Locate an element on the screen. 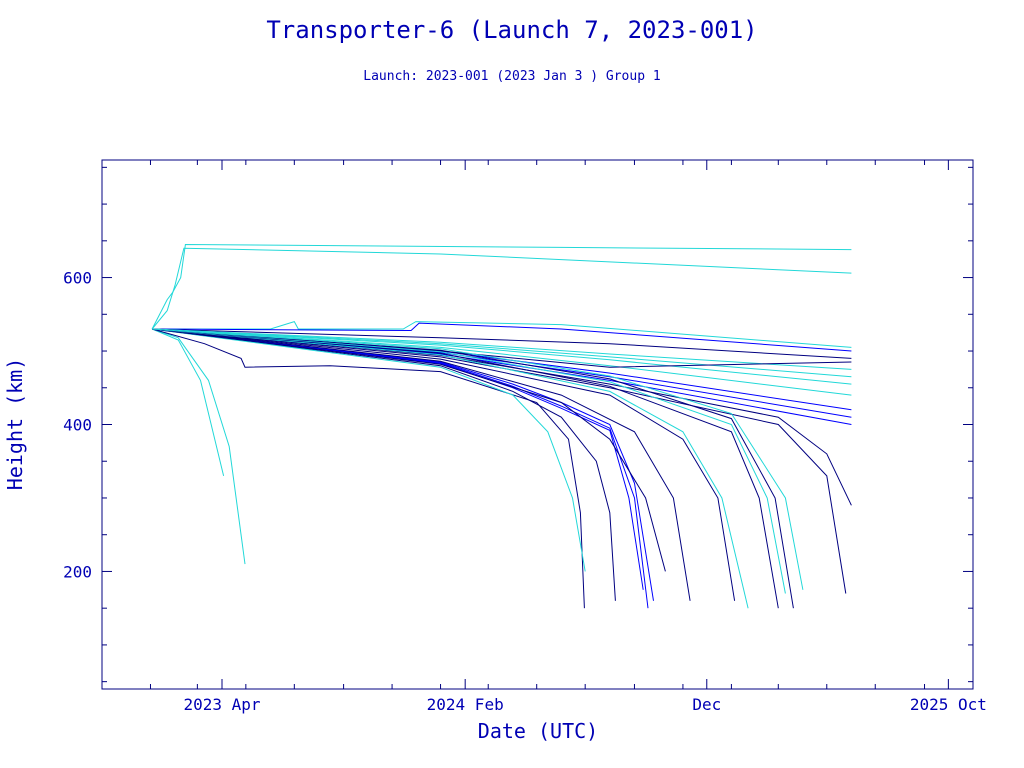 Image resolution: width=1024 pixels, height=768 pixels. y-axis-label: Height (km) is located at coordinates (15, 424).